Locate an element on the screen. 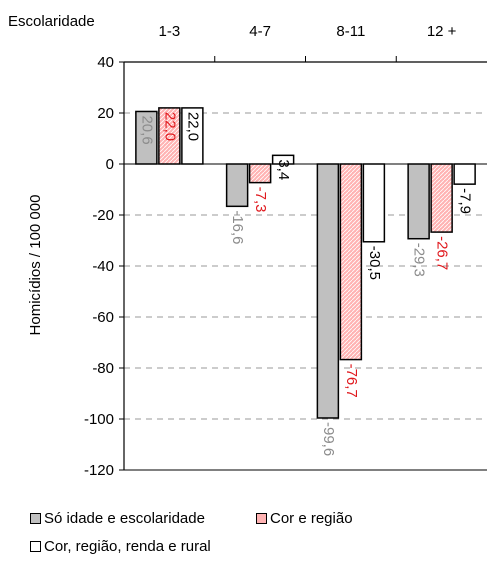 The height and width of the screenshot is (562, 492). y-tick-label: -100 is located at coordinates (99, 419).